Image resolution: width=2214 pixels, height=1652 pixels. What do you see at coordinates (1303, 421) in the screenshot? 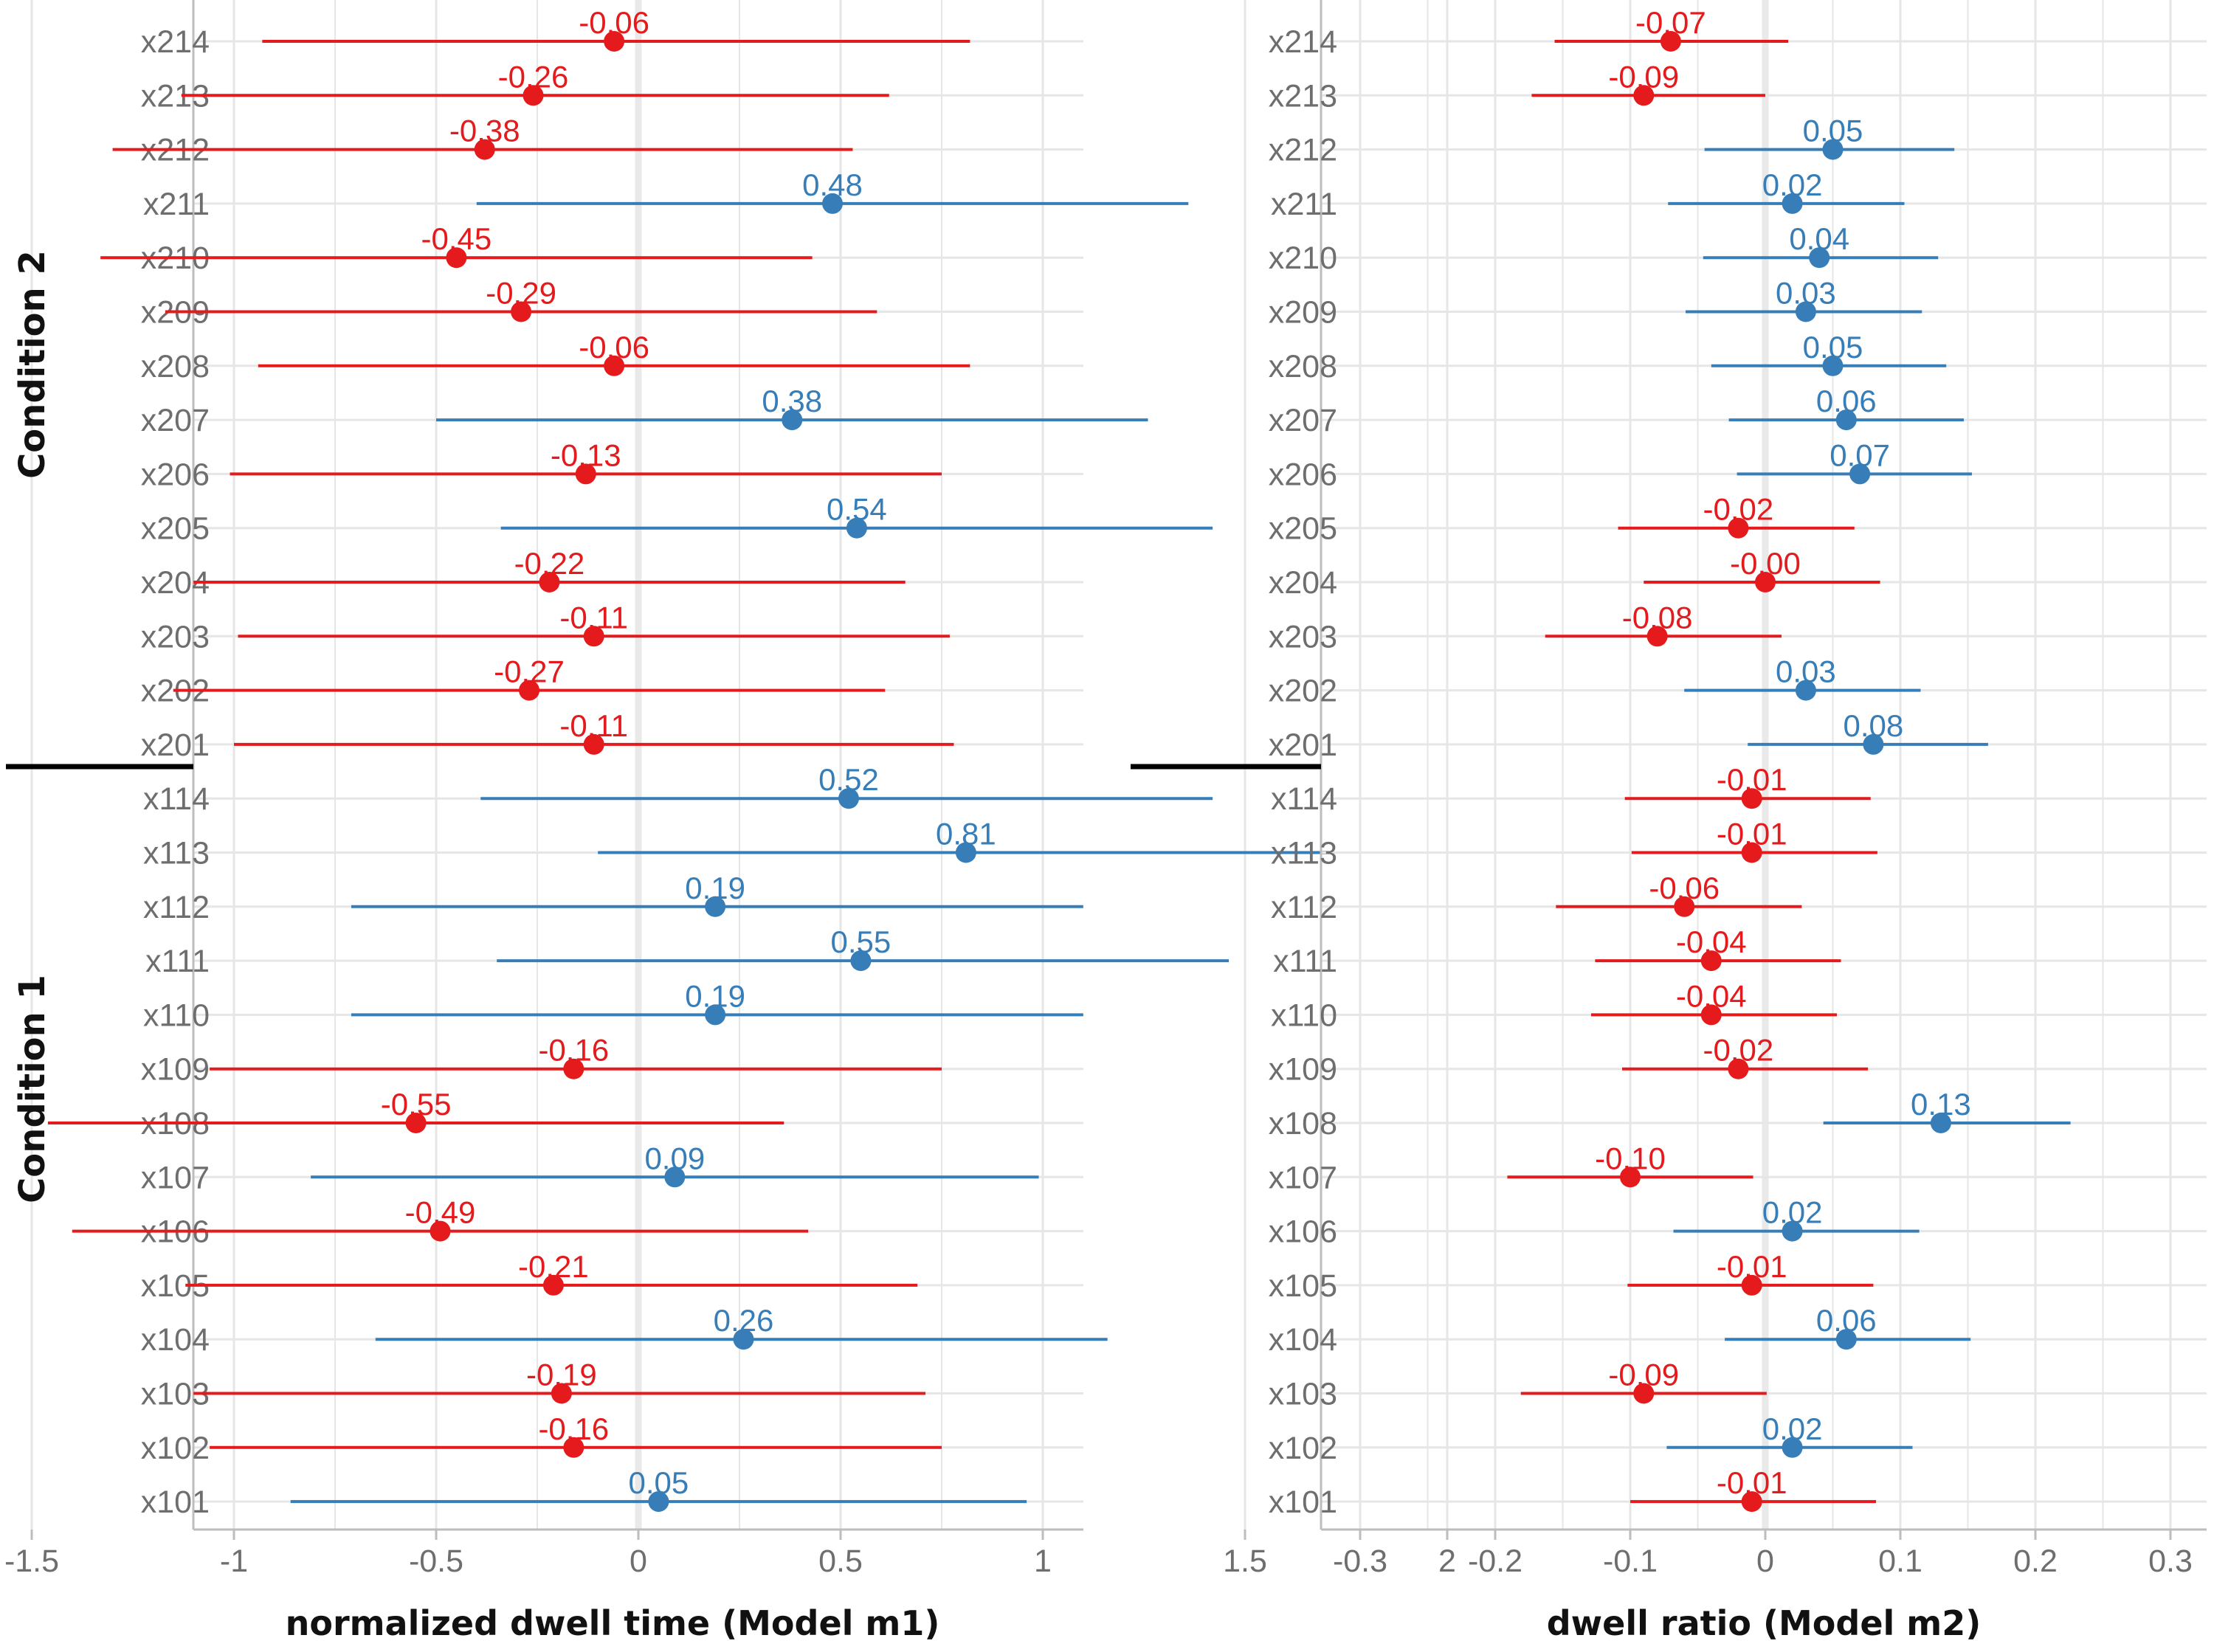
I see `row-label-m2-x207: x207` at bounding box center [1303, 421].